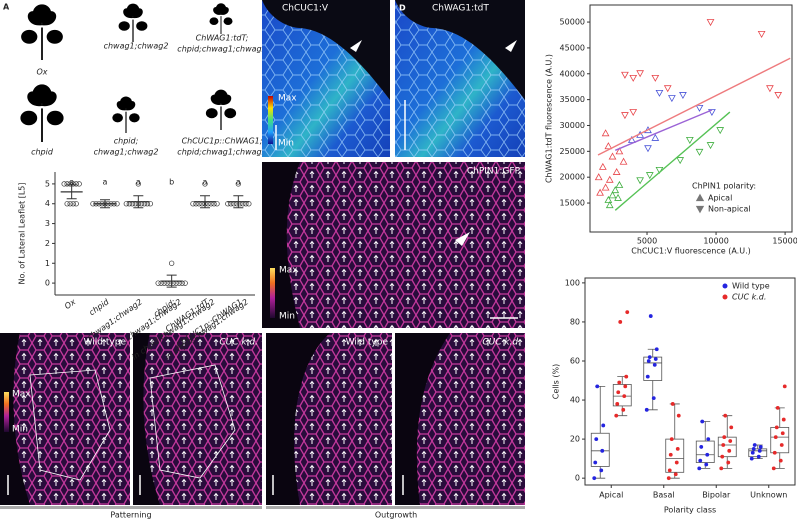 This screenshot has height=520, width=797. What do you see at coordinates (70, 425) in the screenshot?
I see `region-outline` at bounding box center [70, 425].